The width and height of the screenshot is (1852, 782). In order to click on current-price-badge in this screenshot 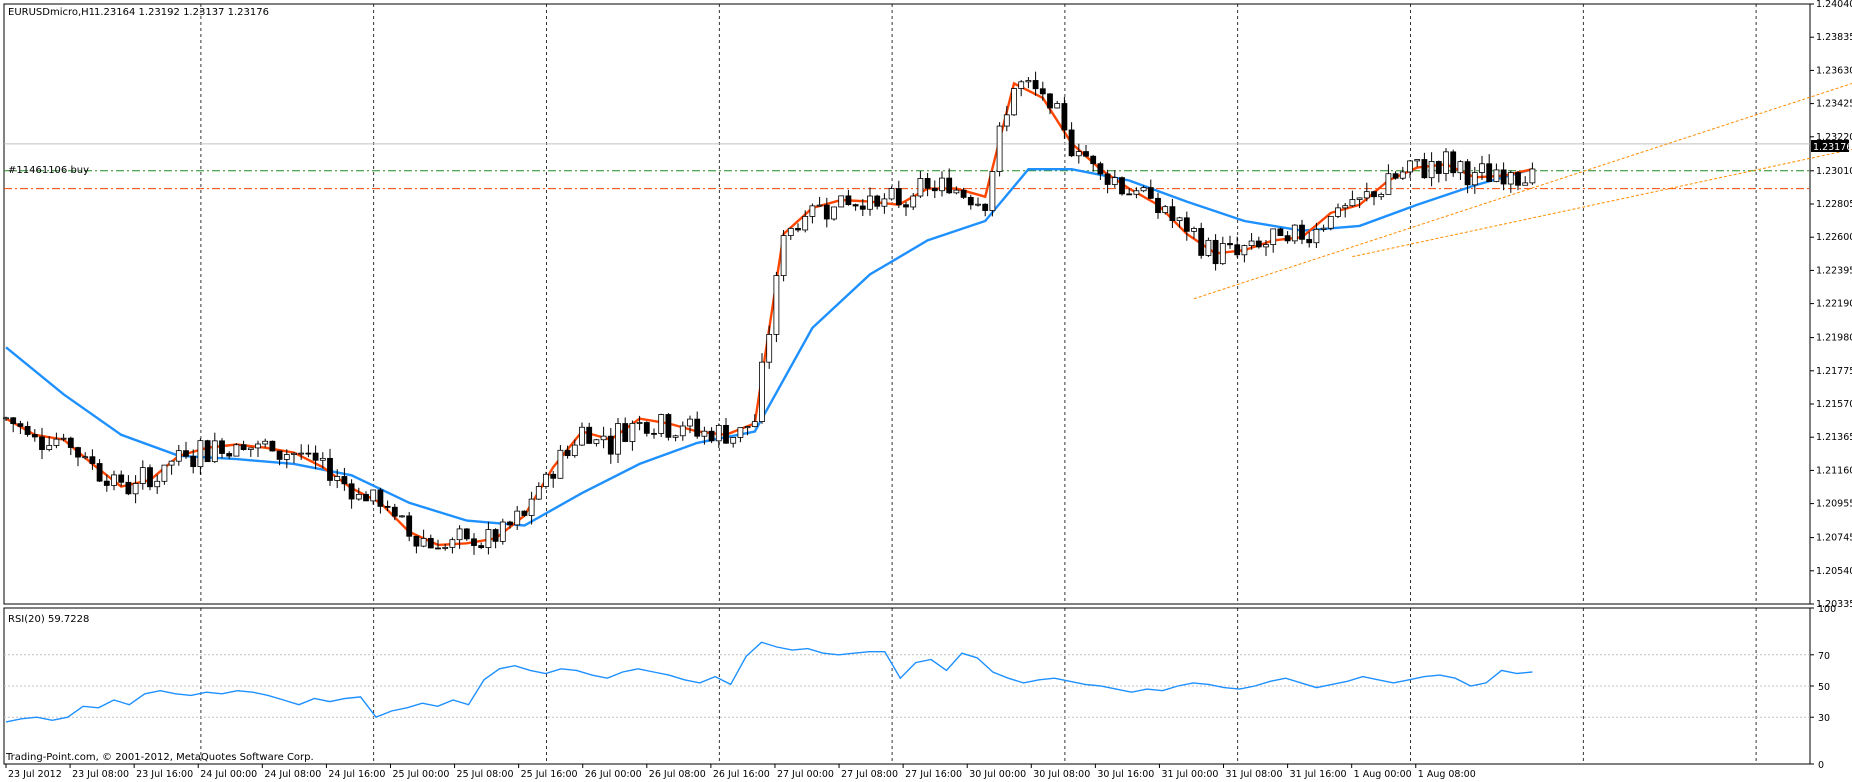, I will do `click(1830, 146)`.